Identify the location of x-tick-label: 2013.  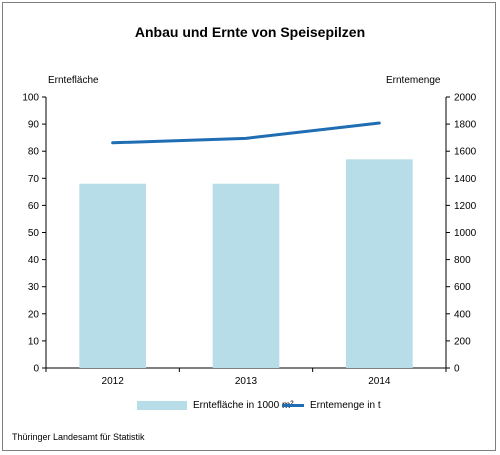
(246, 381).